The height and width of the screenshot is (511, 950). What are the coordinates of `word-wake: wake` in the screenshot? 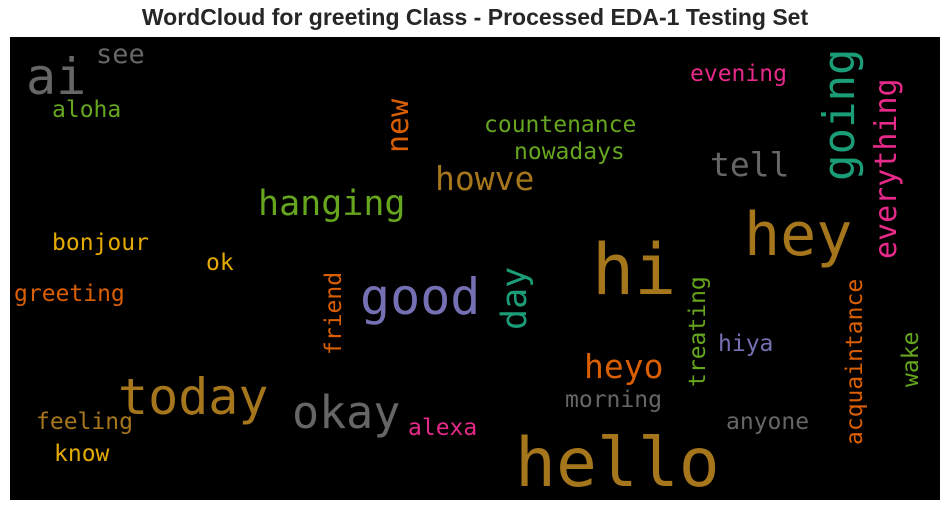 It's located at (911, 359).